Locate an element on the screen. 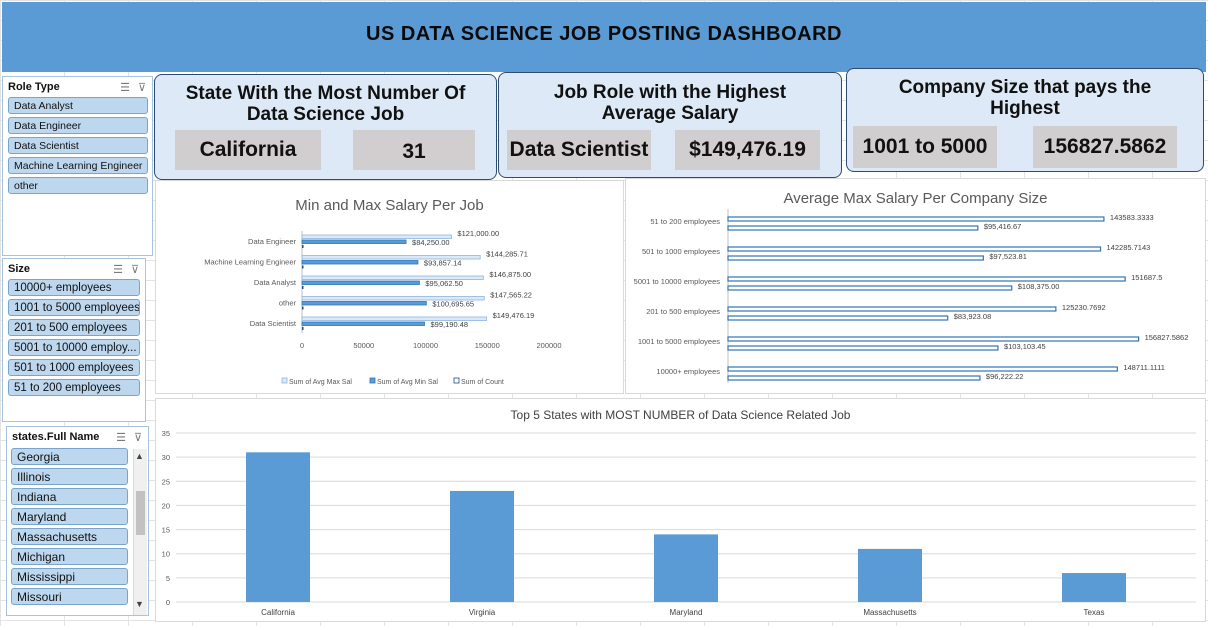 The height and width of the screenshot is (626, 1208). kpi-value-salary: 156827.5862 is located at coordinates (1105, 147).